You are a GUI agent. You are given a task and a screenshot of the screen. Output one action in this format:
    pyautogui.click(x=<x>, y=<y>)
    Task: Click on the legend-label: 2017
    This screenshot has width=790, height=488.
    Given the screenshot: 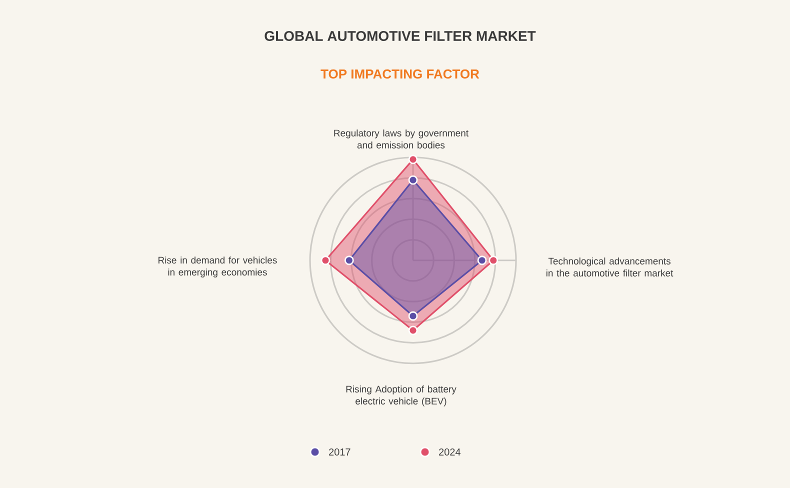 What is the action you would take?
    pyautogui.click(x=339, y=452)
    